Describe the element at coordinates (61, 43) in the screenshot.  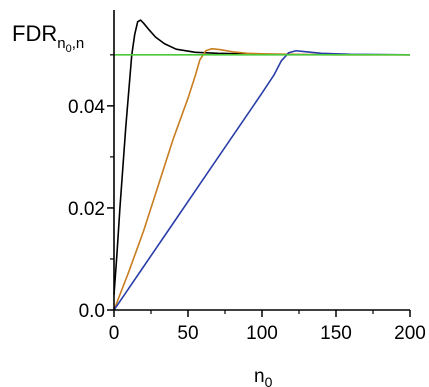
I see `y-axis-title-sub-n: n` at that location.